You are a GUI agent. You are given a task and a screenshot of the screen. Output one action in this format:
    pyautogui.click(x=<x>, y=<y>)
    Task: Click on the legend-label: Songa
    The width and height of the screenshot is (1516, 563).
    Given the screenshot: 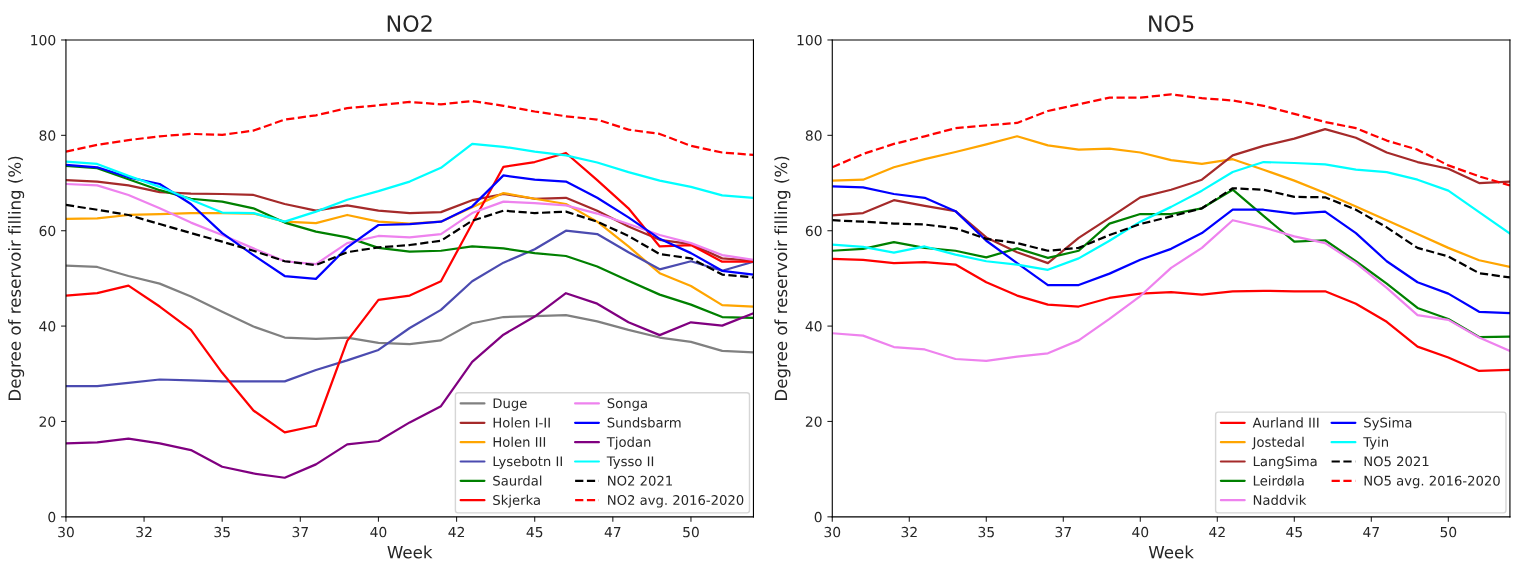 What is the action you would take?
    pyautogui.click(x=627, y=404)
    